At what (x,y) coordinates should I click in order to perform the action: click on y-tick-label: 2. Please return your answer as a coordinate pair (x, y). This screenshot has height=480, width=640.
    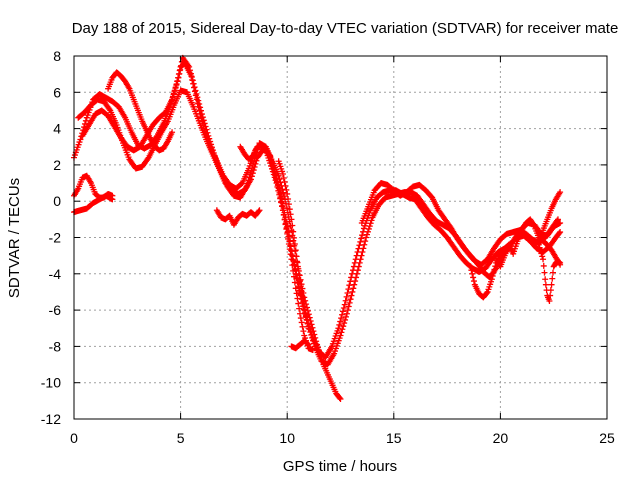
    Looking at the image, I should click on (57, 165).